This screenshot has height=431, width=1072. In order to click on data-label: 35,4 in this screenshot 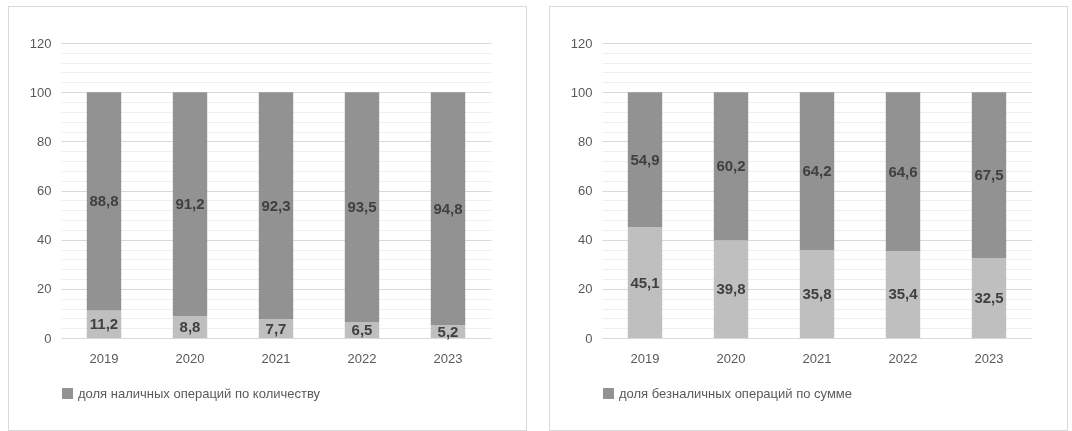, I will do `click(903, 294)`.